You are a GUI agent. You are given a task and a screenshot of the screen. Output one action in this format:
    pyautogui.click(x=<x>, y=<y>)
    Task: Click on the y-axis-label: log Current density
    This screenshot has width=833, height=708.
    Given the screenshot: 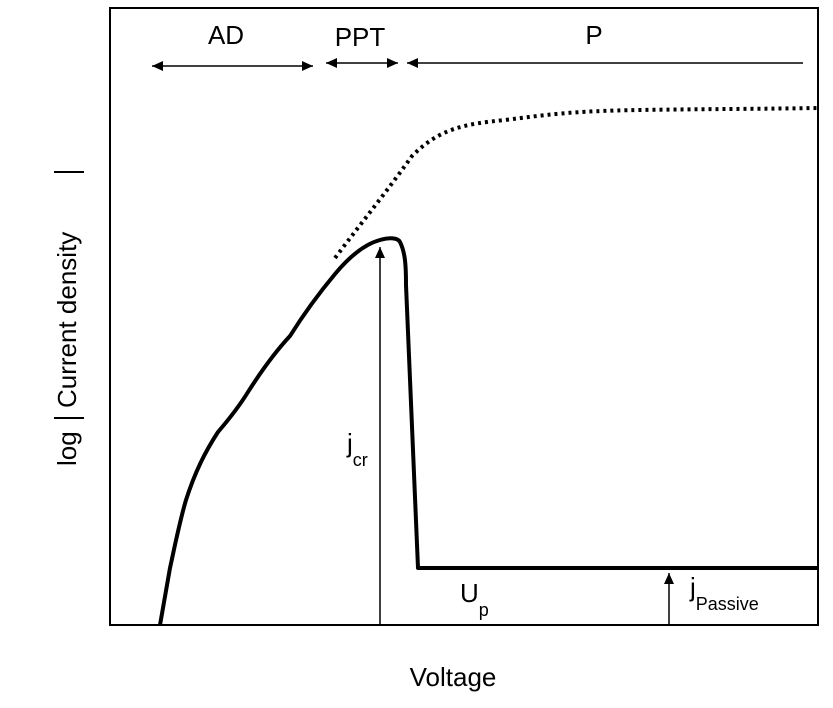 What is the action you would take?
    pyautogui.click(x=68, y=318)
    